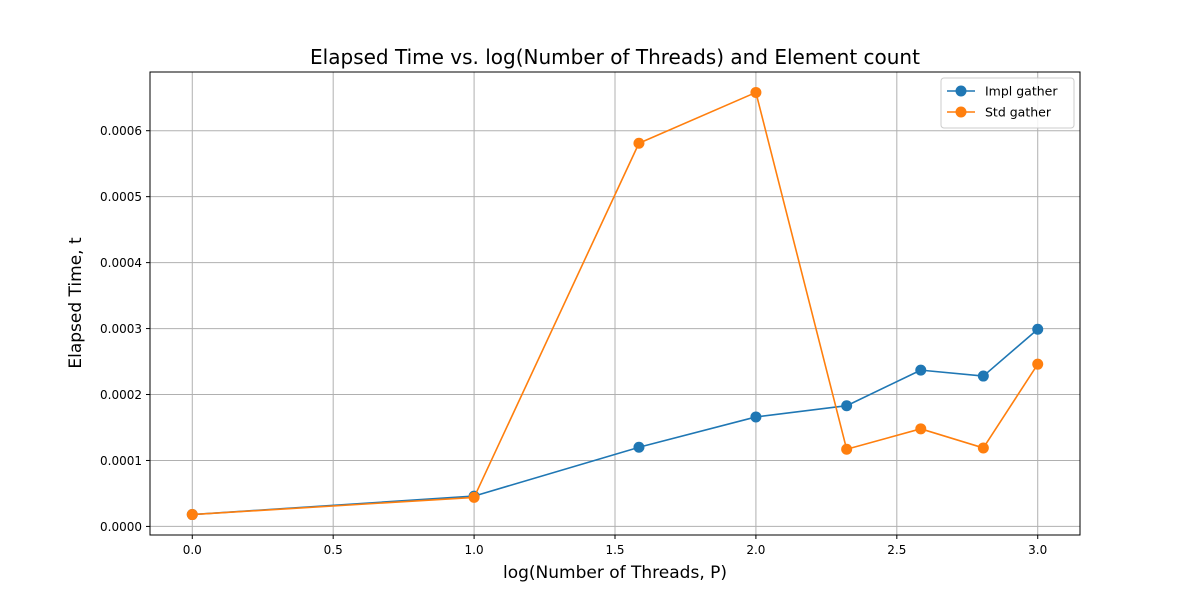 Image resolution: width=1200 pixels, height=600 pixels. I want to click on legend-item: Std gather, so click(999, 112).